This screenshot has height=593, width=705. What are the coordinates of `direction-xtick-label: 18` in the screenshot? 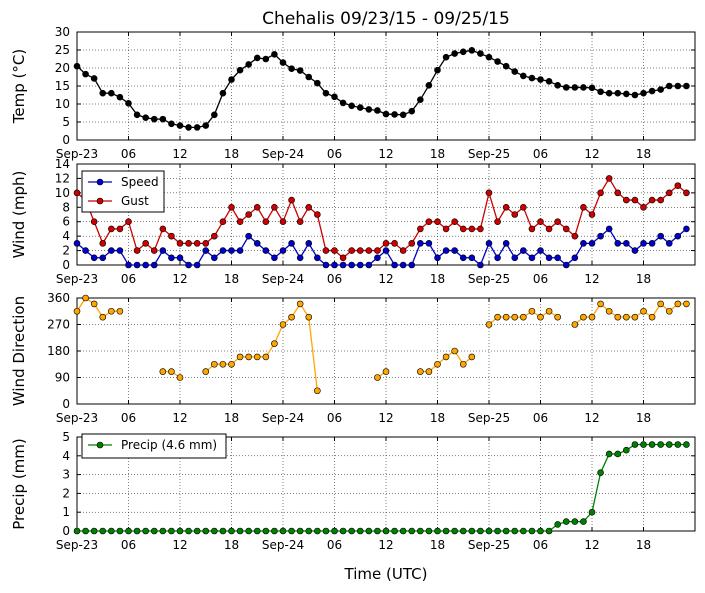 It's located at (231, 418).